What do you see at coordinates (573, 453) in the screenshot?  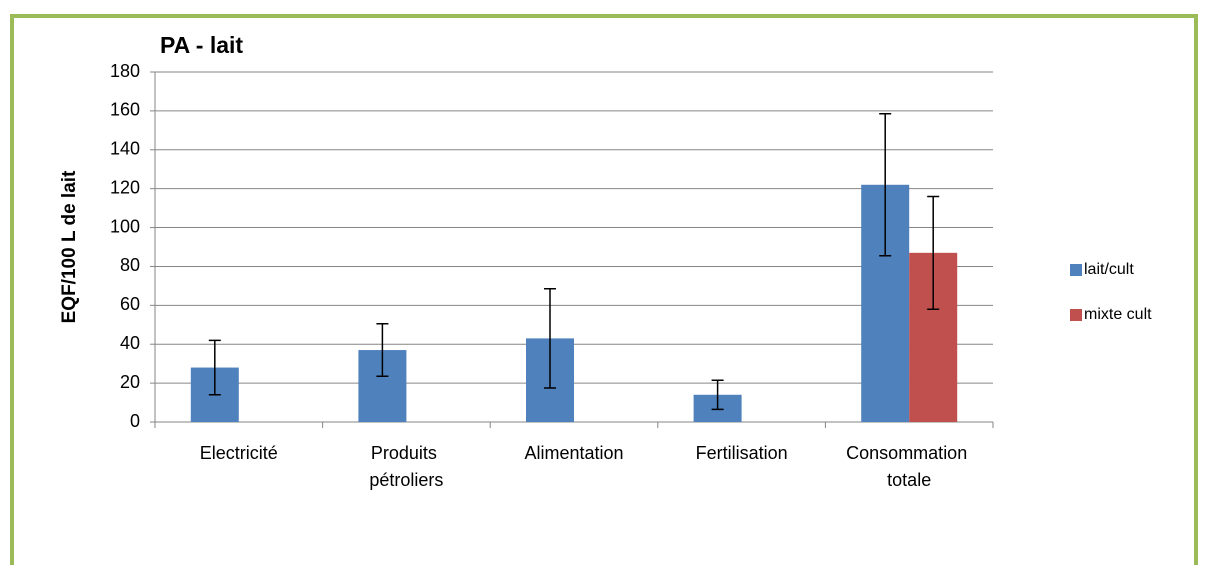 I see `x-tick-label: Alimentation` at bounding box center [573, 453].